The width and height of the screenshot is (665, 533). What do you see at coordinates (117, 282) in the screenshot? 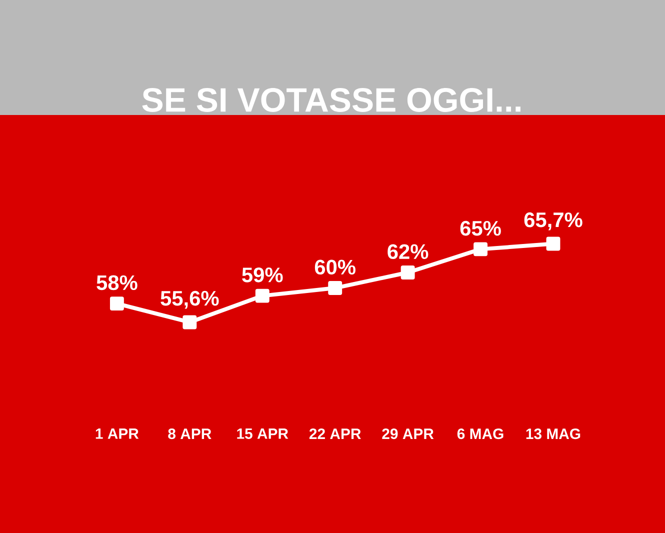
I see `data-label: 58%` at bounding box center [117, 282].